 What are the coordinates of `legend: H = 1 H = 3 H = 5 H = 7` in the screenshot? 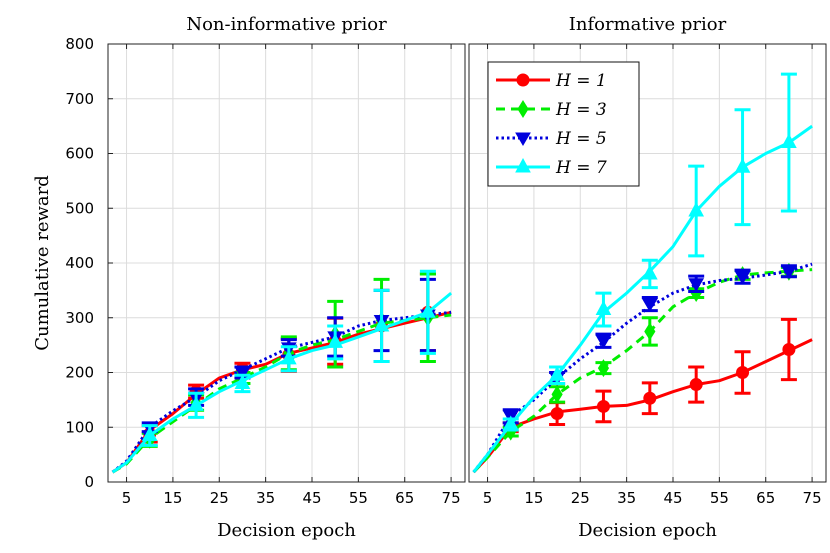 It's located at (563, 124).